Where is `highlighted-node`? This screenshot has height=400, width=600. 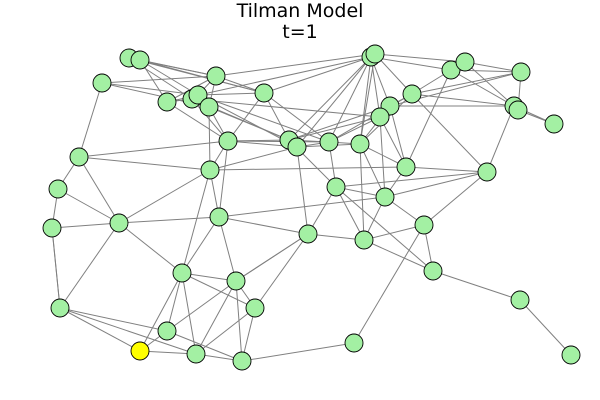
highlighted-node is located at coordinates (140, 351).